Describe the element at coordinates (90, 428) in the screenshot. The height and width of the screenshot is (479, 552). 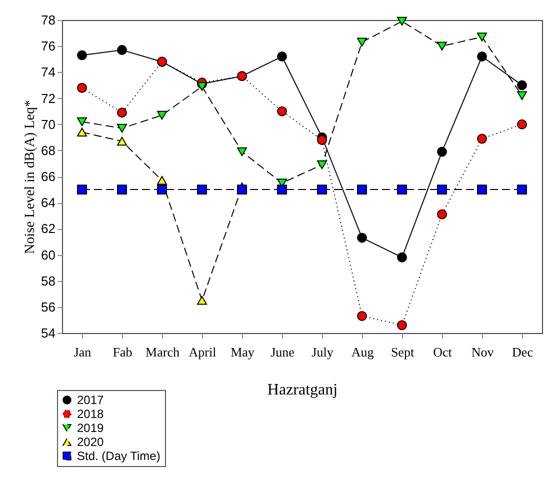
I see `legend-label: 2019` at that location.